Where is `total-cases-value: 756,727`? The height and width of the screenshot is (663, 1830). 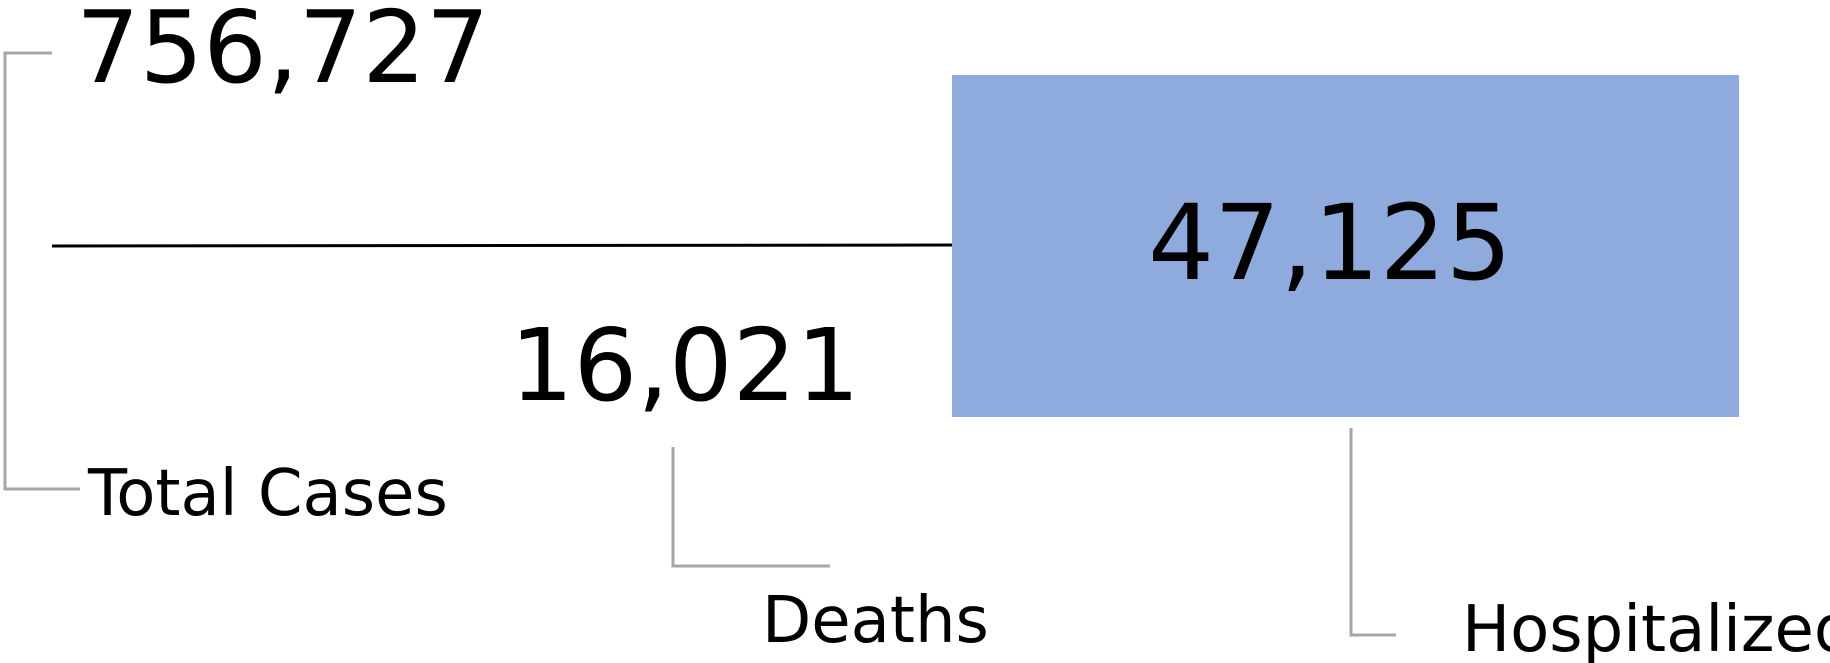 total-cases-value: 756,727 is located at coordinates (283, 53).